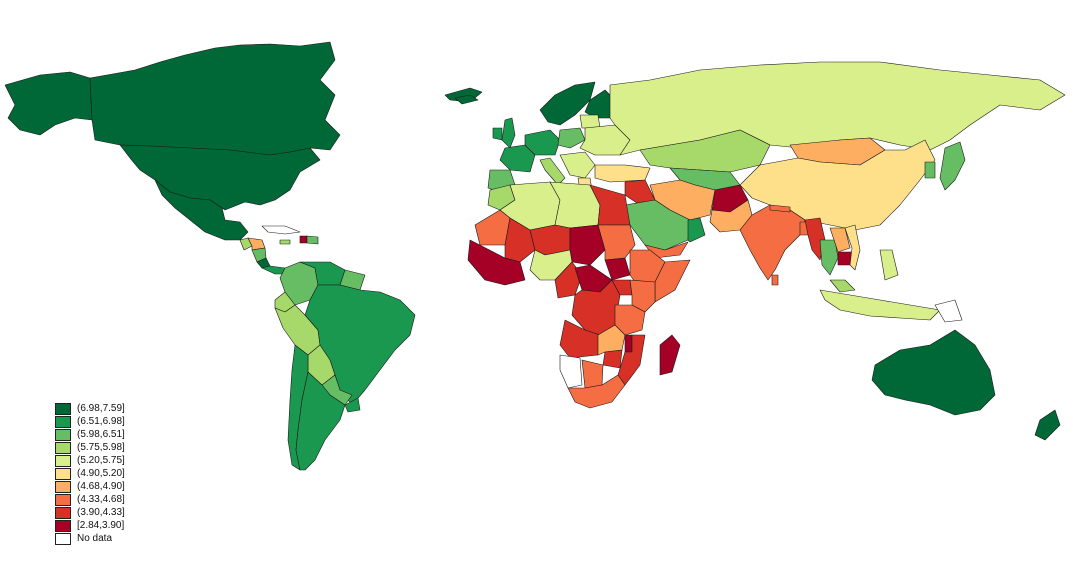  Describe the element at coordinates (780, 208) in the screenshot. I see `region-nepal` at that location.